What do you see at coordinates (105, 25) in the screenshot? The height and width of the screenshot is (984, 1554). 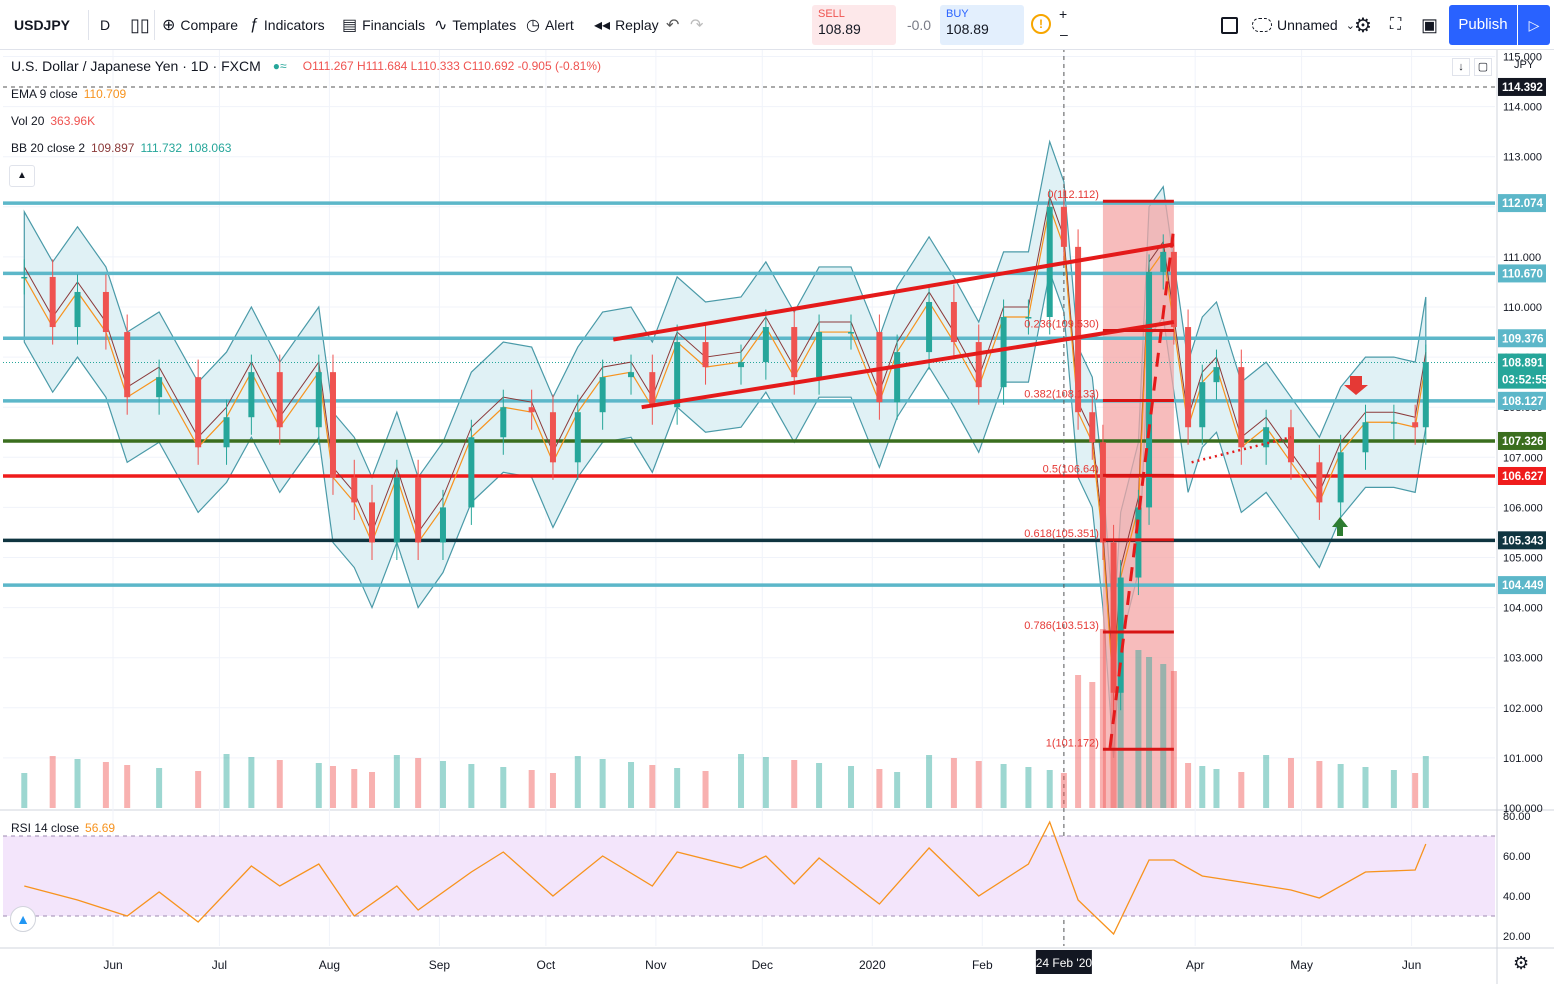 I see `interval-button: D` at bounding box center [105, 25].